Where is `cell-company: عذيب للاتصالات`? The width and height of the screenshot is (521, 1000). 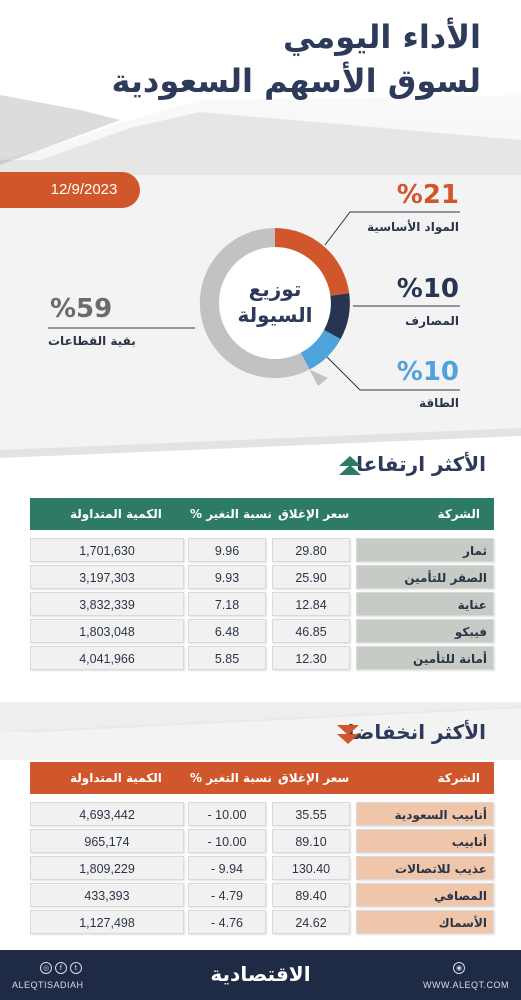 cell-company: عذيب للاتصالات is located at coordinates (425, 868).